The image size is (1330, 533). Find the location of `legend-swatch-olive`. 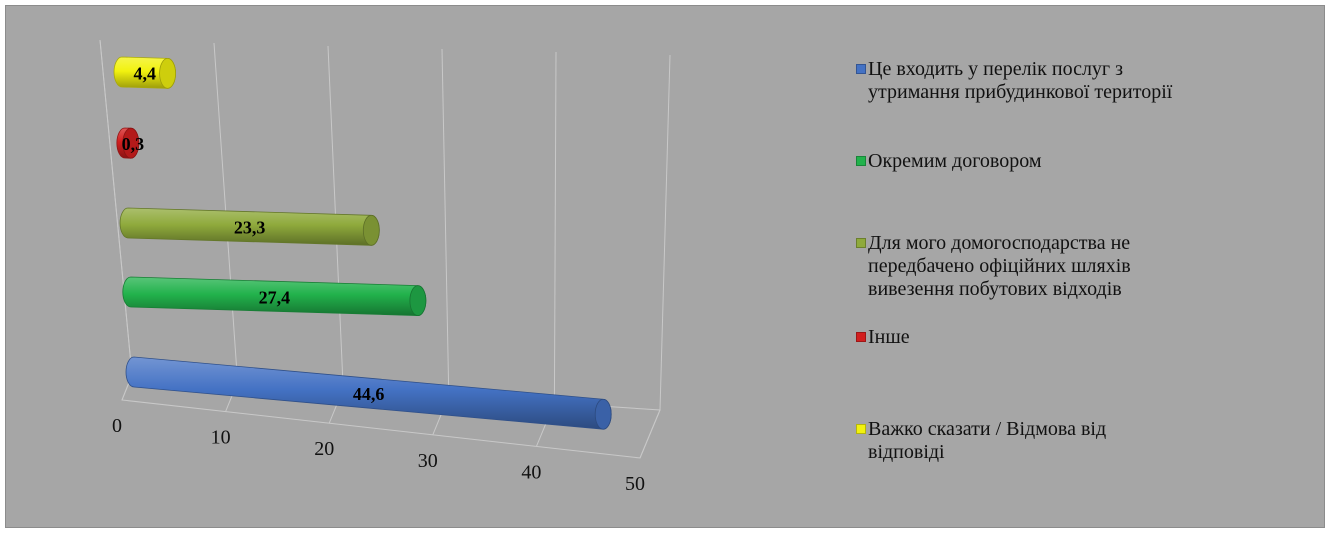

legend-swatch-olive is located at coordinates (861, 243).